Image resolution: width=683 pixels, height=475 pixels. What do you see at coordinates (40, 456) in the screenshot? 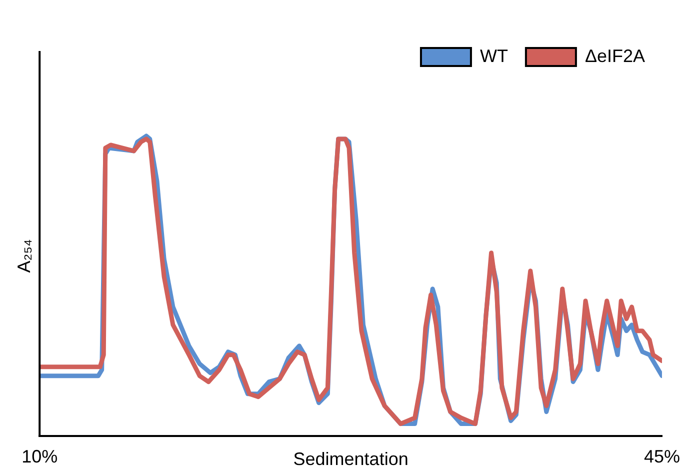
I see `x-tick-label: 10%` at bounding box center [40, 456].